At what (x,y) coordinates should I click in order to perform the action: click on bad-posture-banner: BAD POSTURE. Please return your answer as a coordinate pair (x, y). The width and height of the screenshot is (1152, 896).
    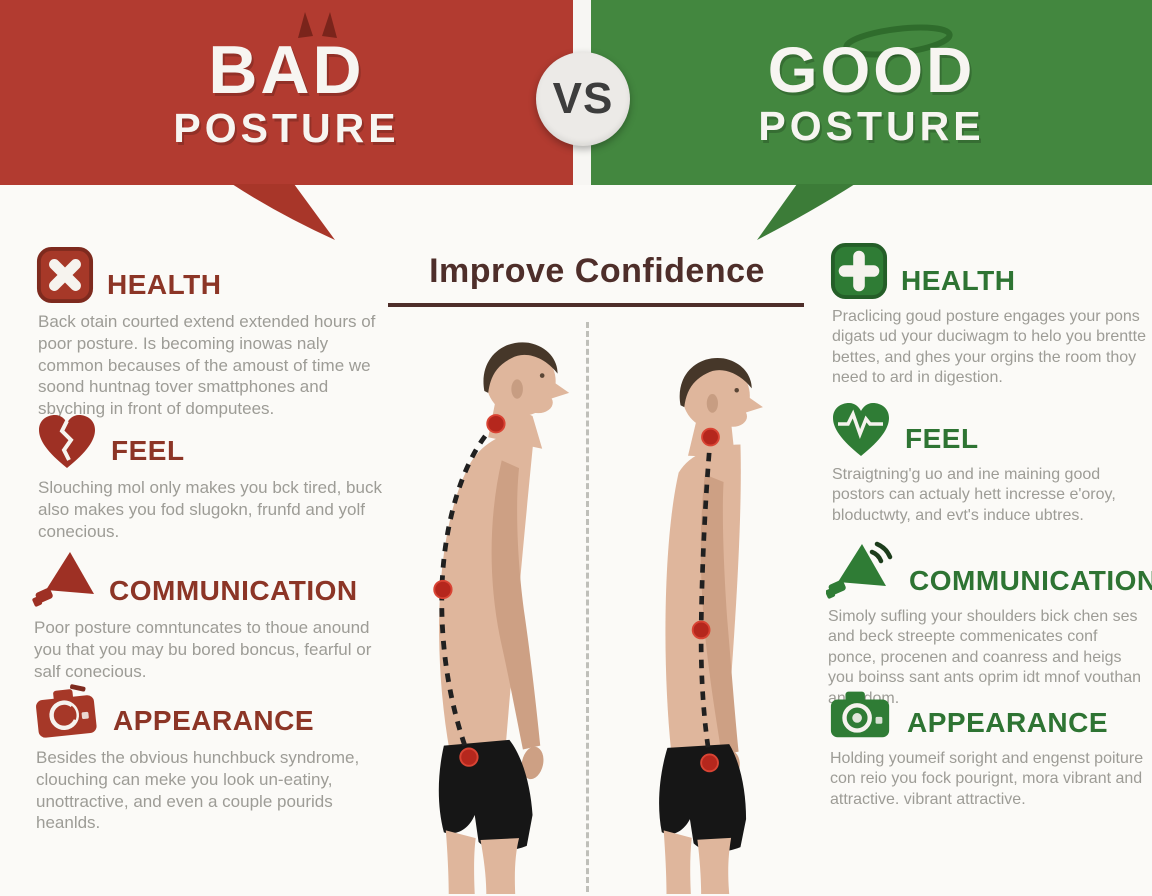
    Looking at the image, I should click on (286, 92).